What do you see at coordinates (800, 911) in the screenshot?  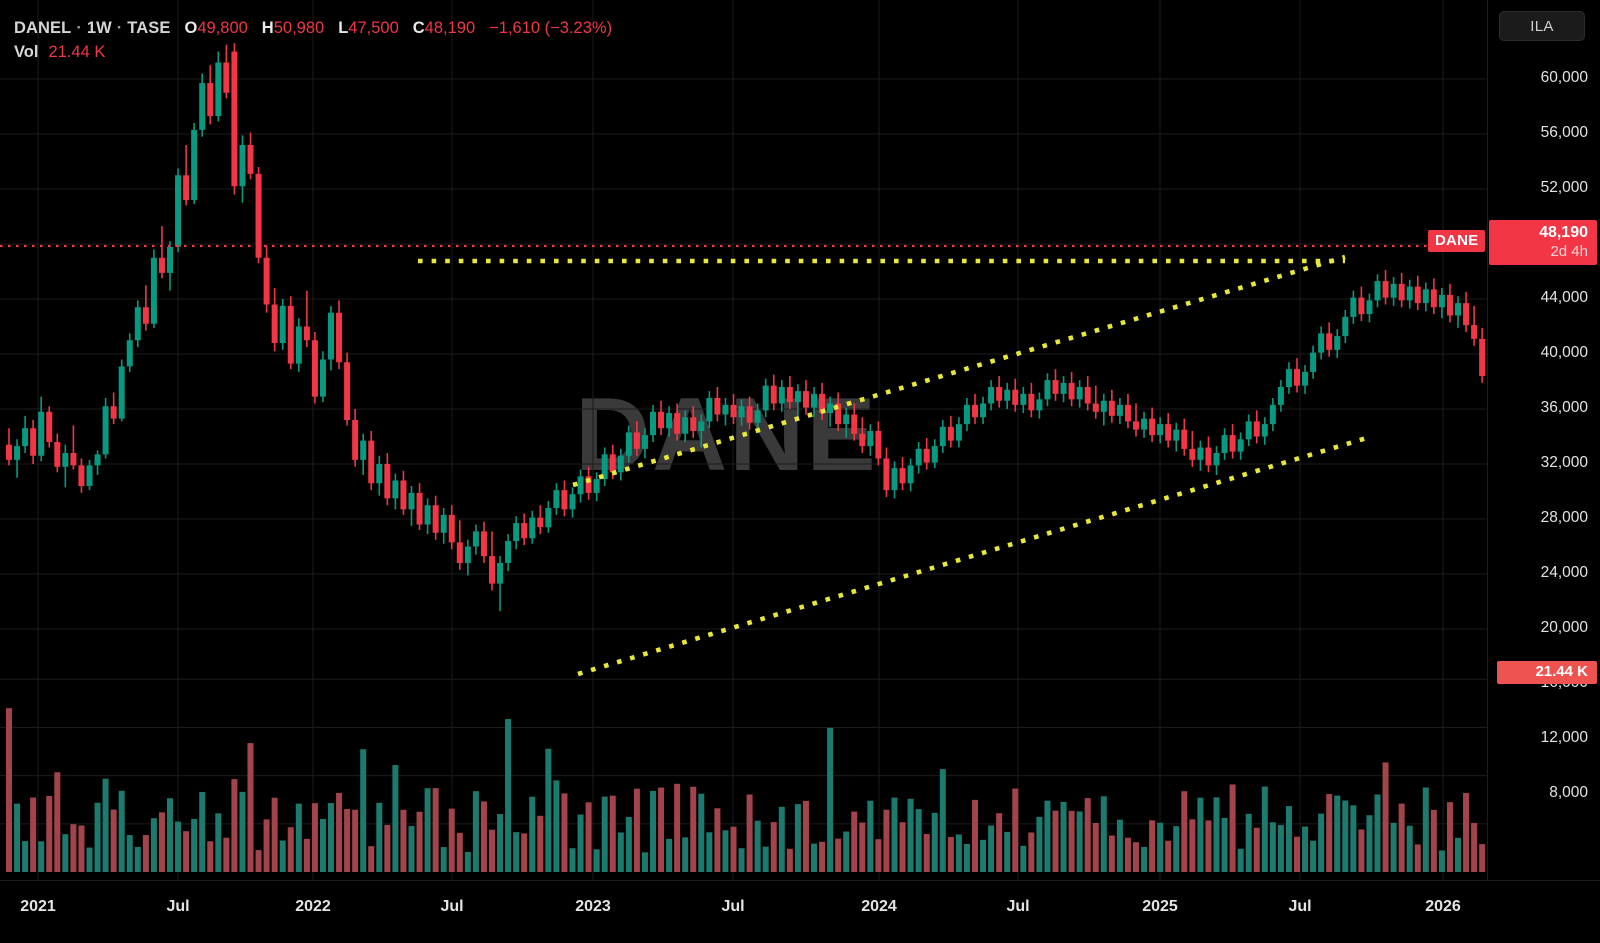 I see `time-axis: 2021 Jul 2022 Jul 2023 Jul 2024 Jul 2025 Jul 2026` at bounding box center [800, 911].